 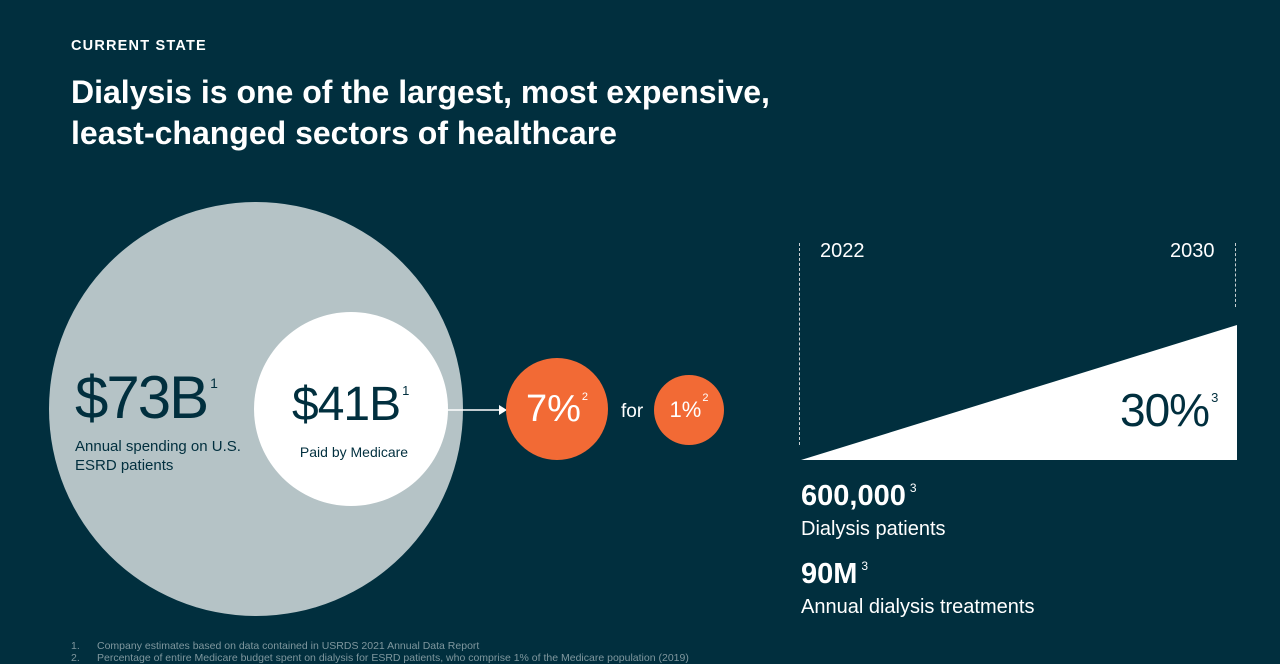 I want to click on end-year-label: 2030, so click(x=1192, y=251).